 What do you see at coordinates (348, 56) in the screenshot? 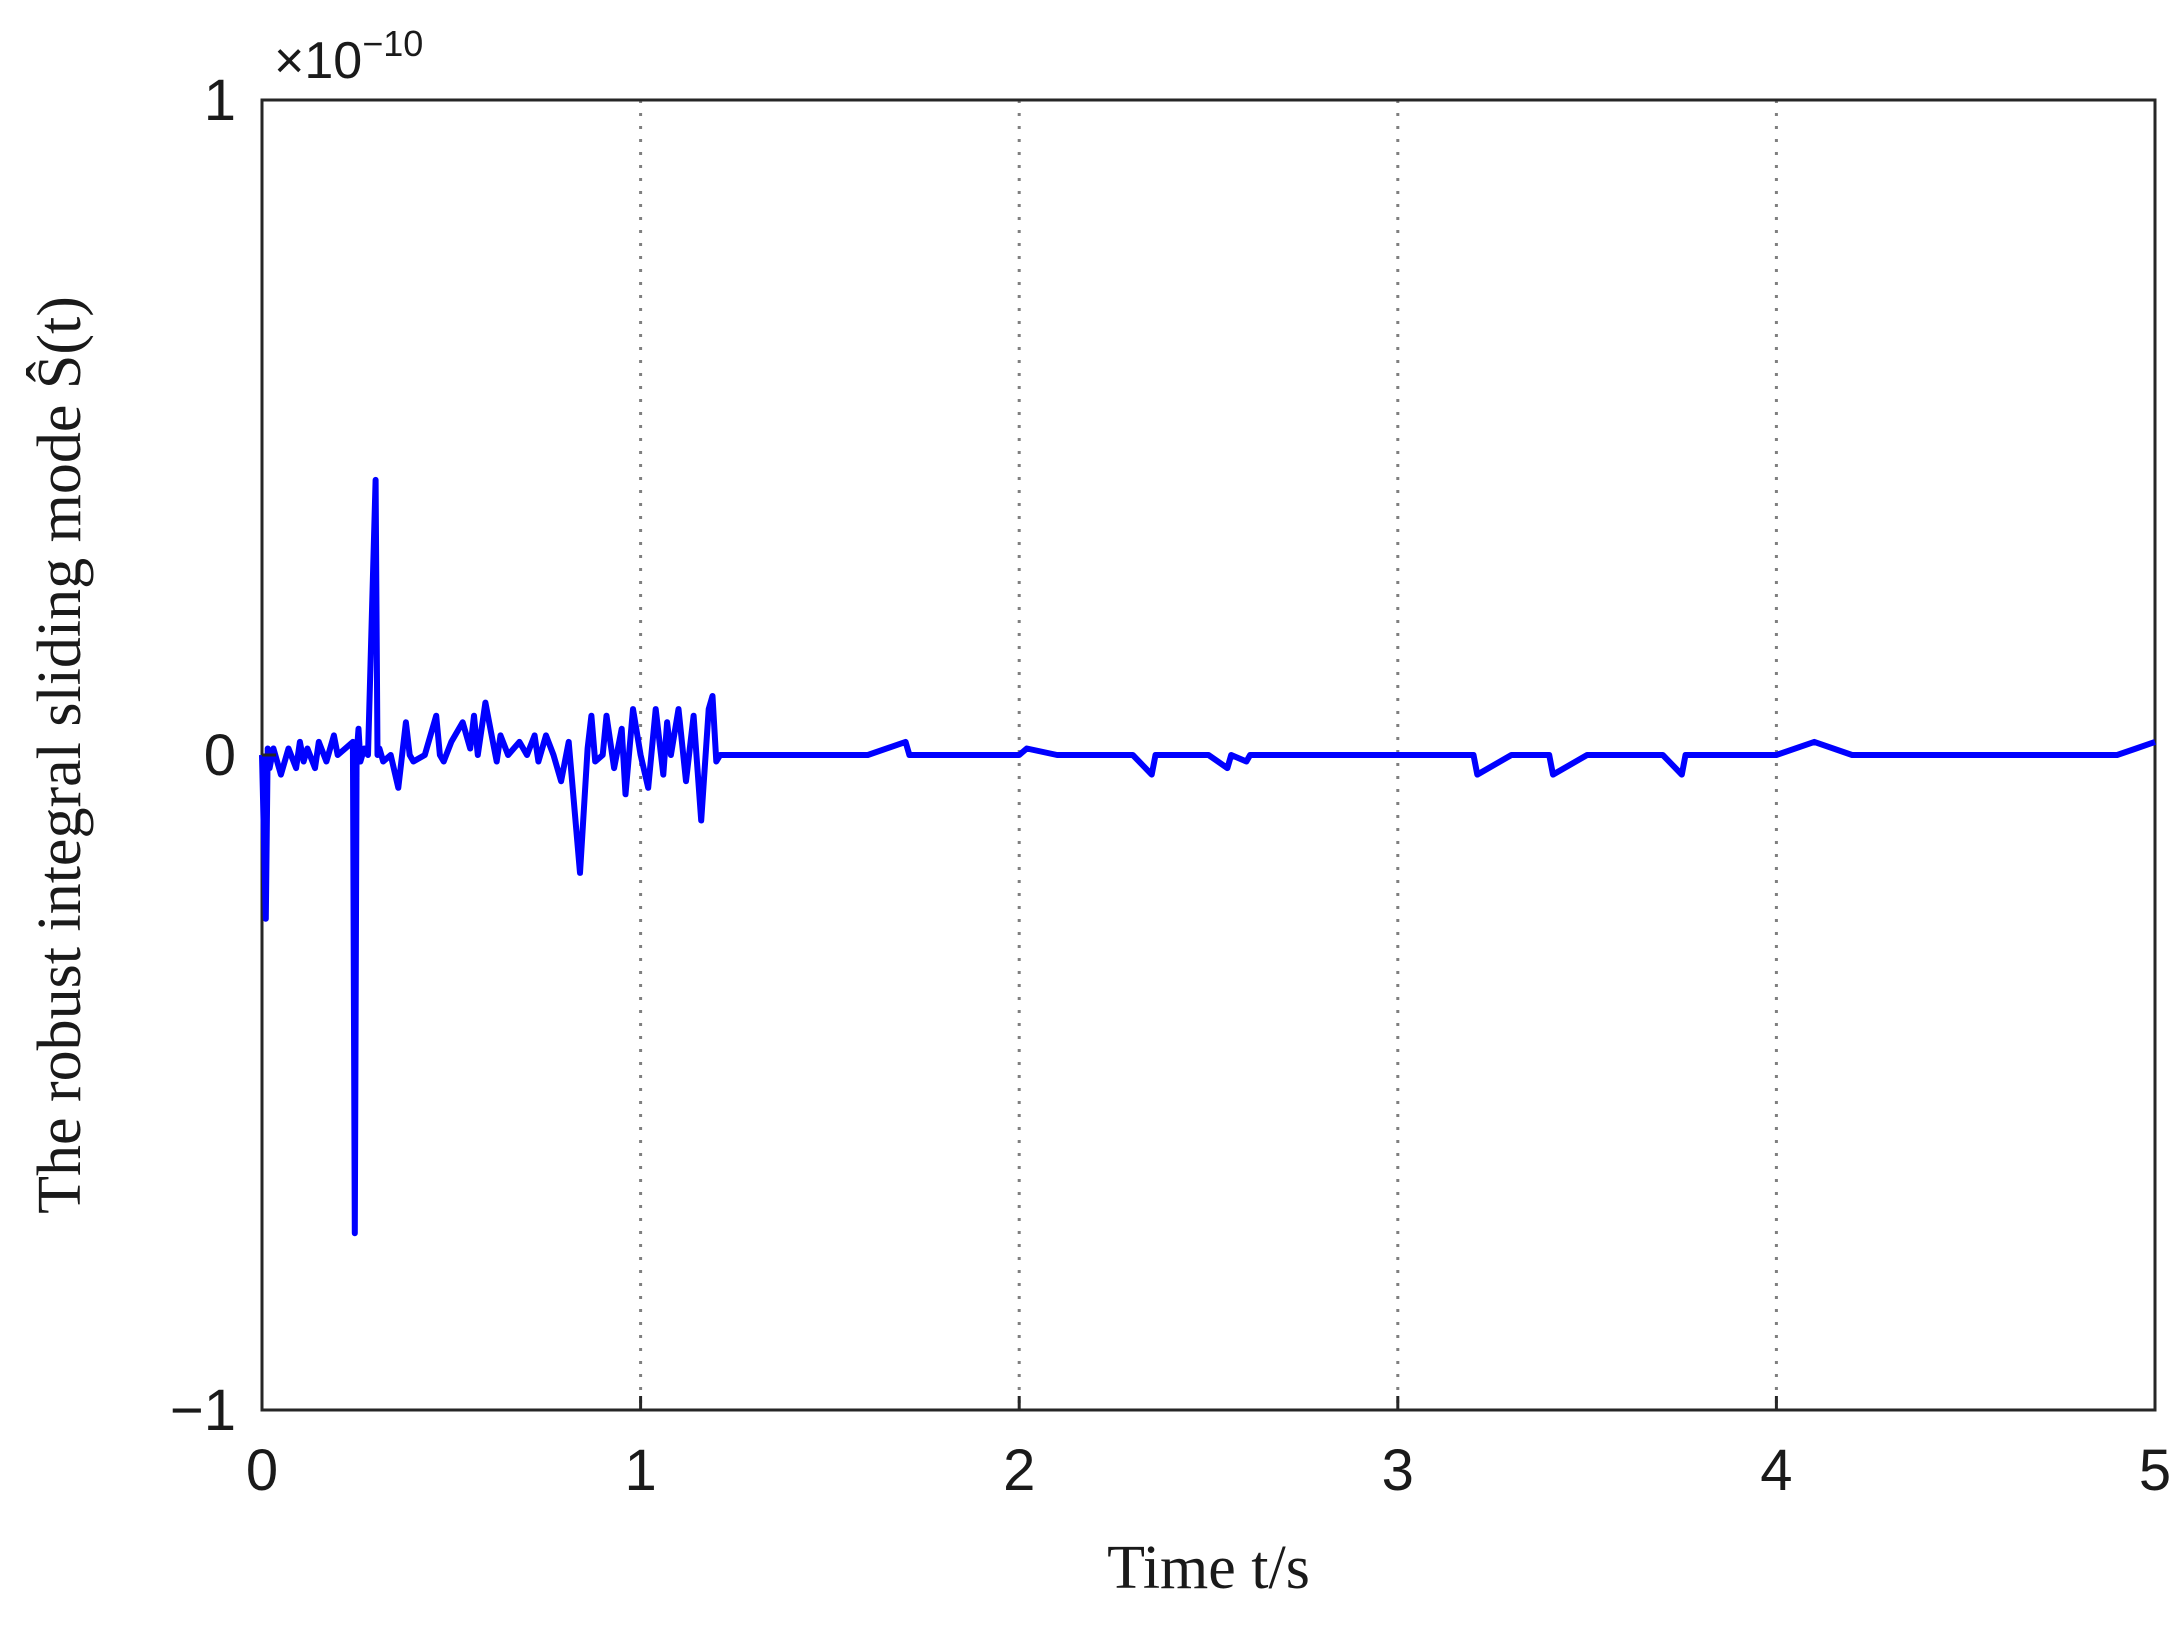
I see `y-axis-exponent: ×10⁻¹⁰` at bounding box center [348, 56].